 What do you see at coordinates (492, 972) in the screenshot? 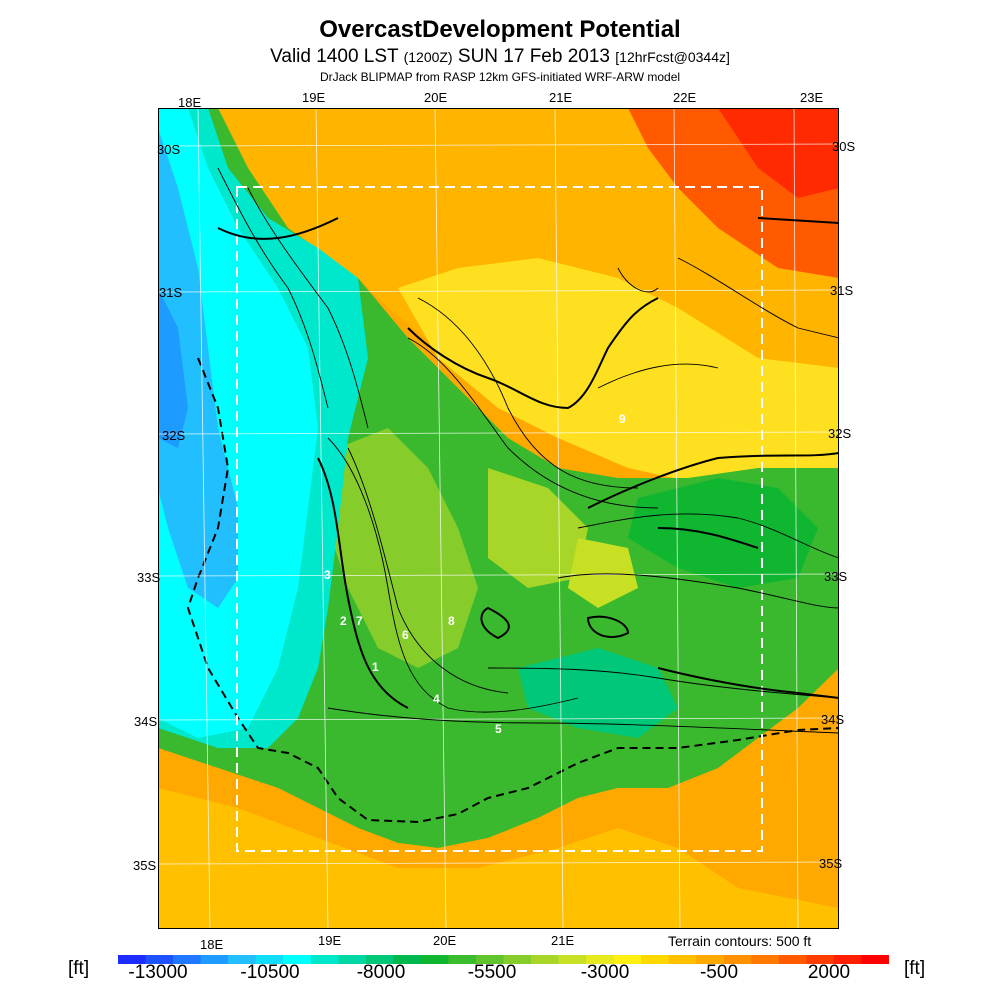
I see `colorbar-tick-3: -5500` at bounding box center [492, 972].